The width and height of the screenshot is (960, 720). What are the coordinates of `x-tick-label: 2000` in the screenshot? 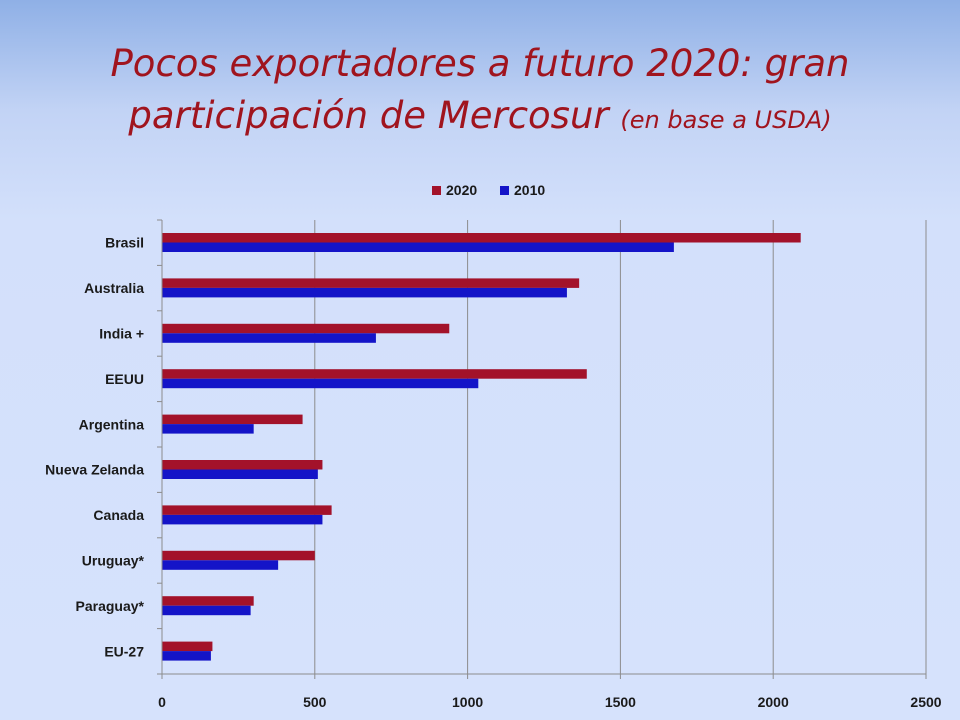 It's located at (773, 702).